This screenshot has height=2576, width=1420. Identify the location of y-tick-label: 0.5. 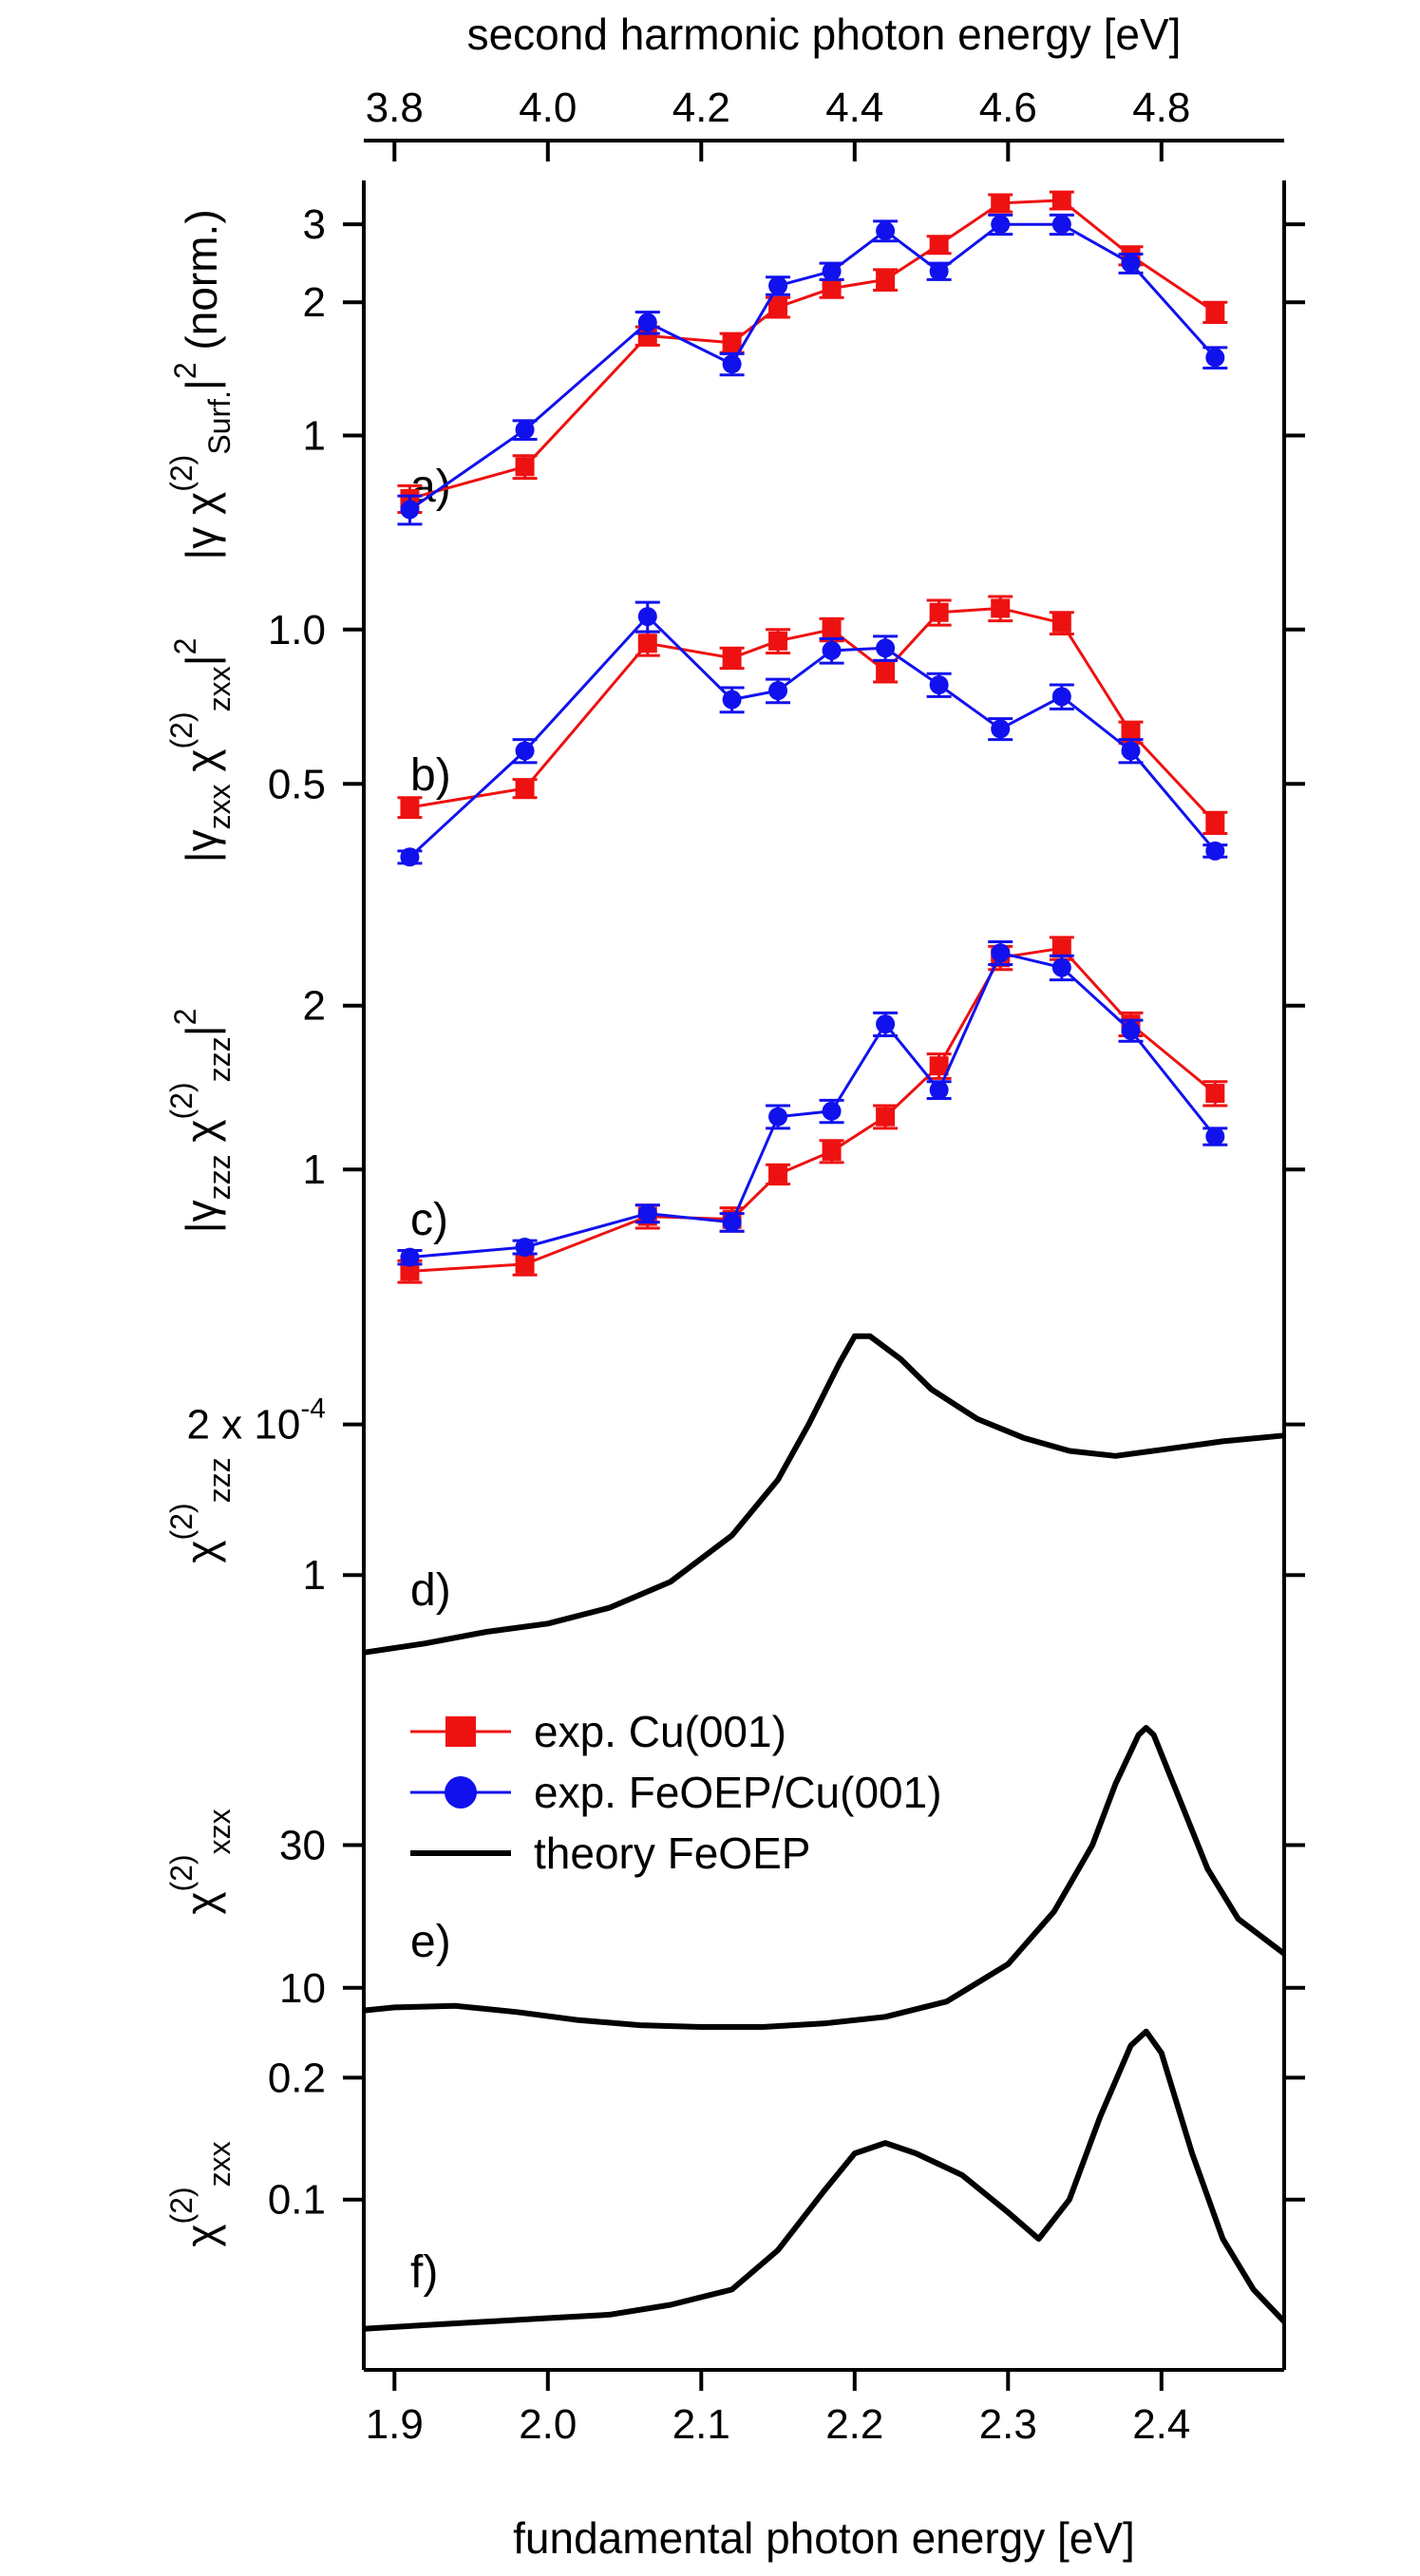
(297, 784).